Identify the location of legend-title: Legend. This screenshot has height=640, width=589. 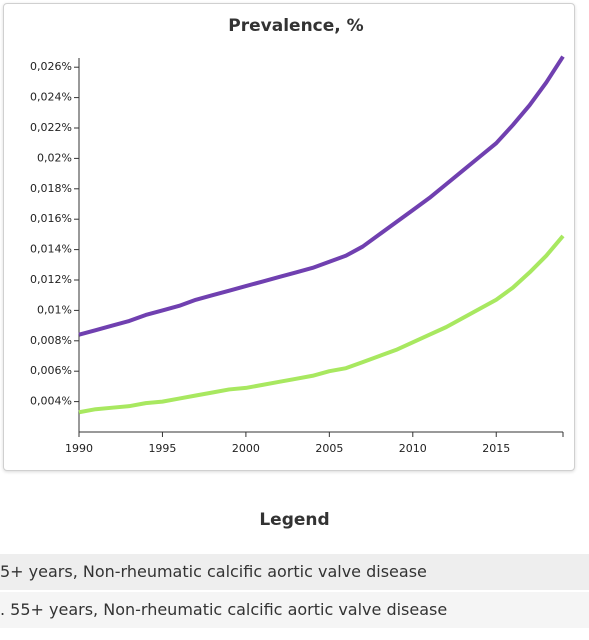
(294, 520).